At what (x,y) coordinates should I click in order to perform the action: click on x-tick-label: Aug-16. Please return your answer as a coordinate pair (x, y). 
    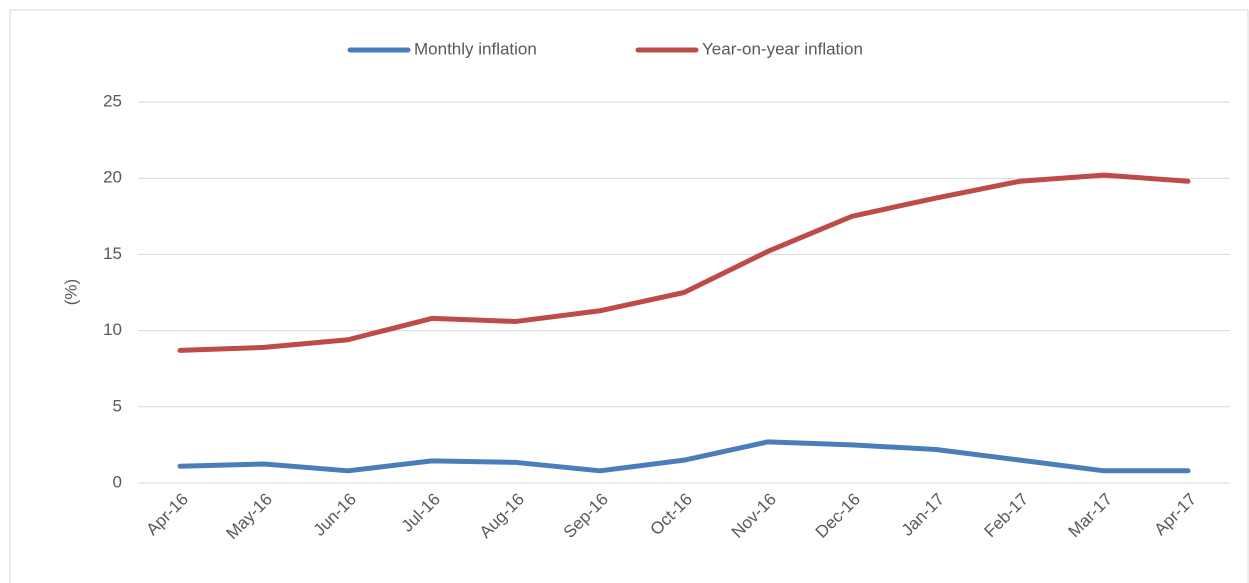
    Looking at the image, I should click on (502, 516).